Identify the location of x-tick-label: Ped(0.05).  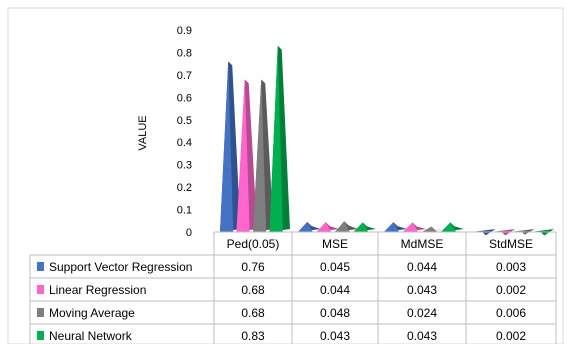
(253, 244).